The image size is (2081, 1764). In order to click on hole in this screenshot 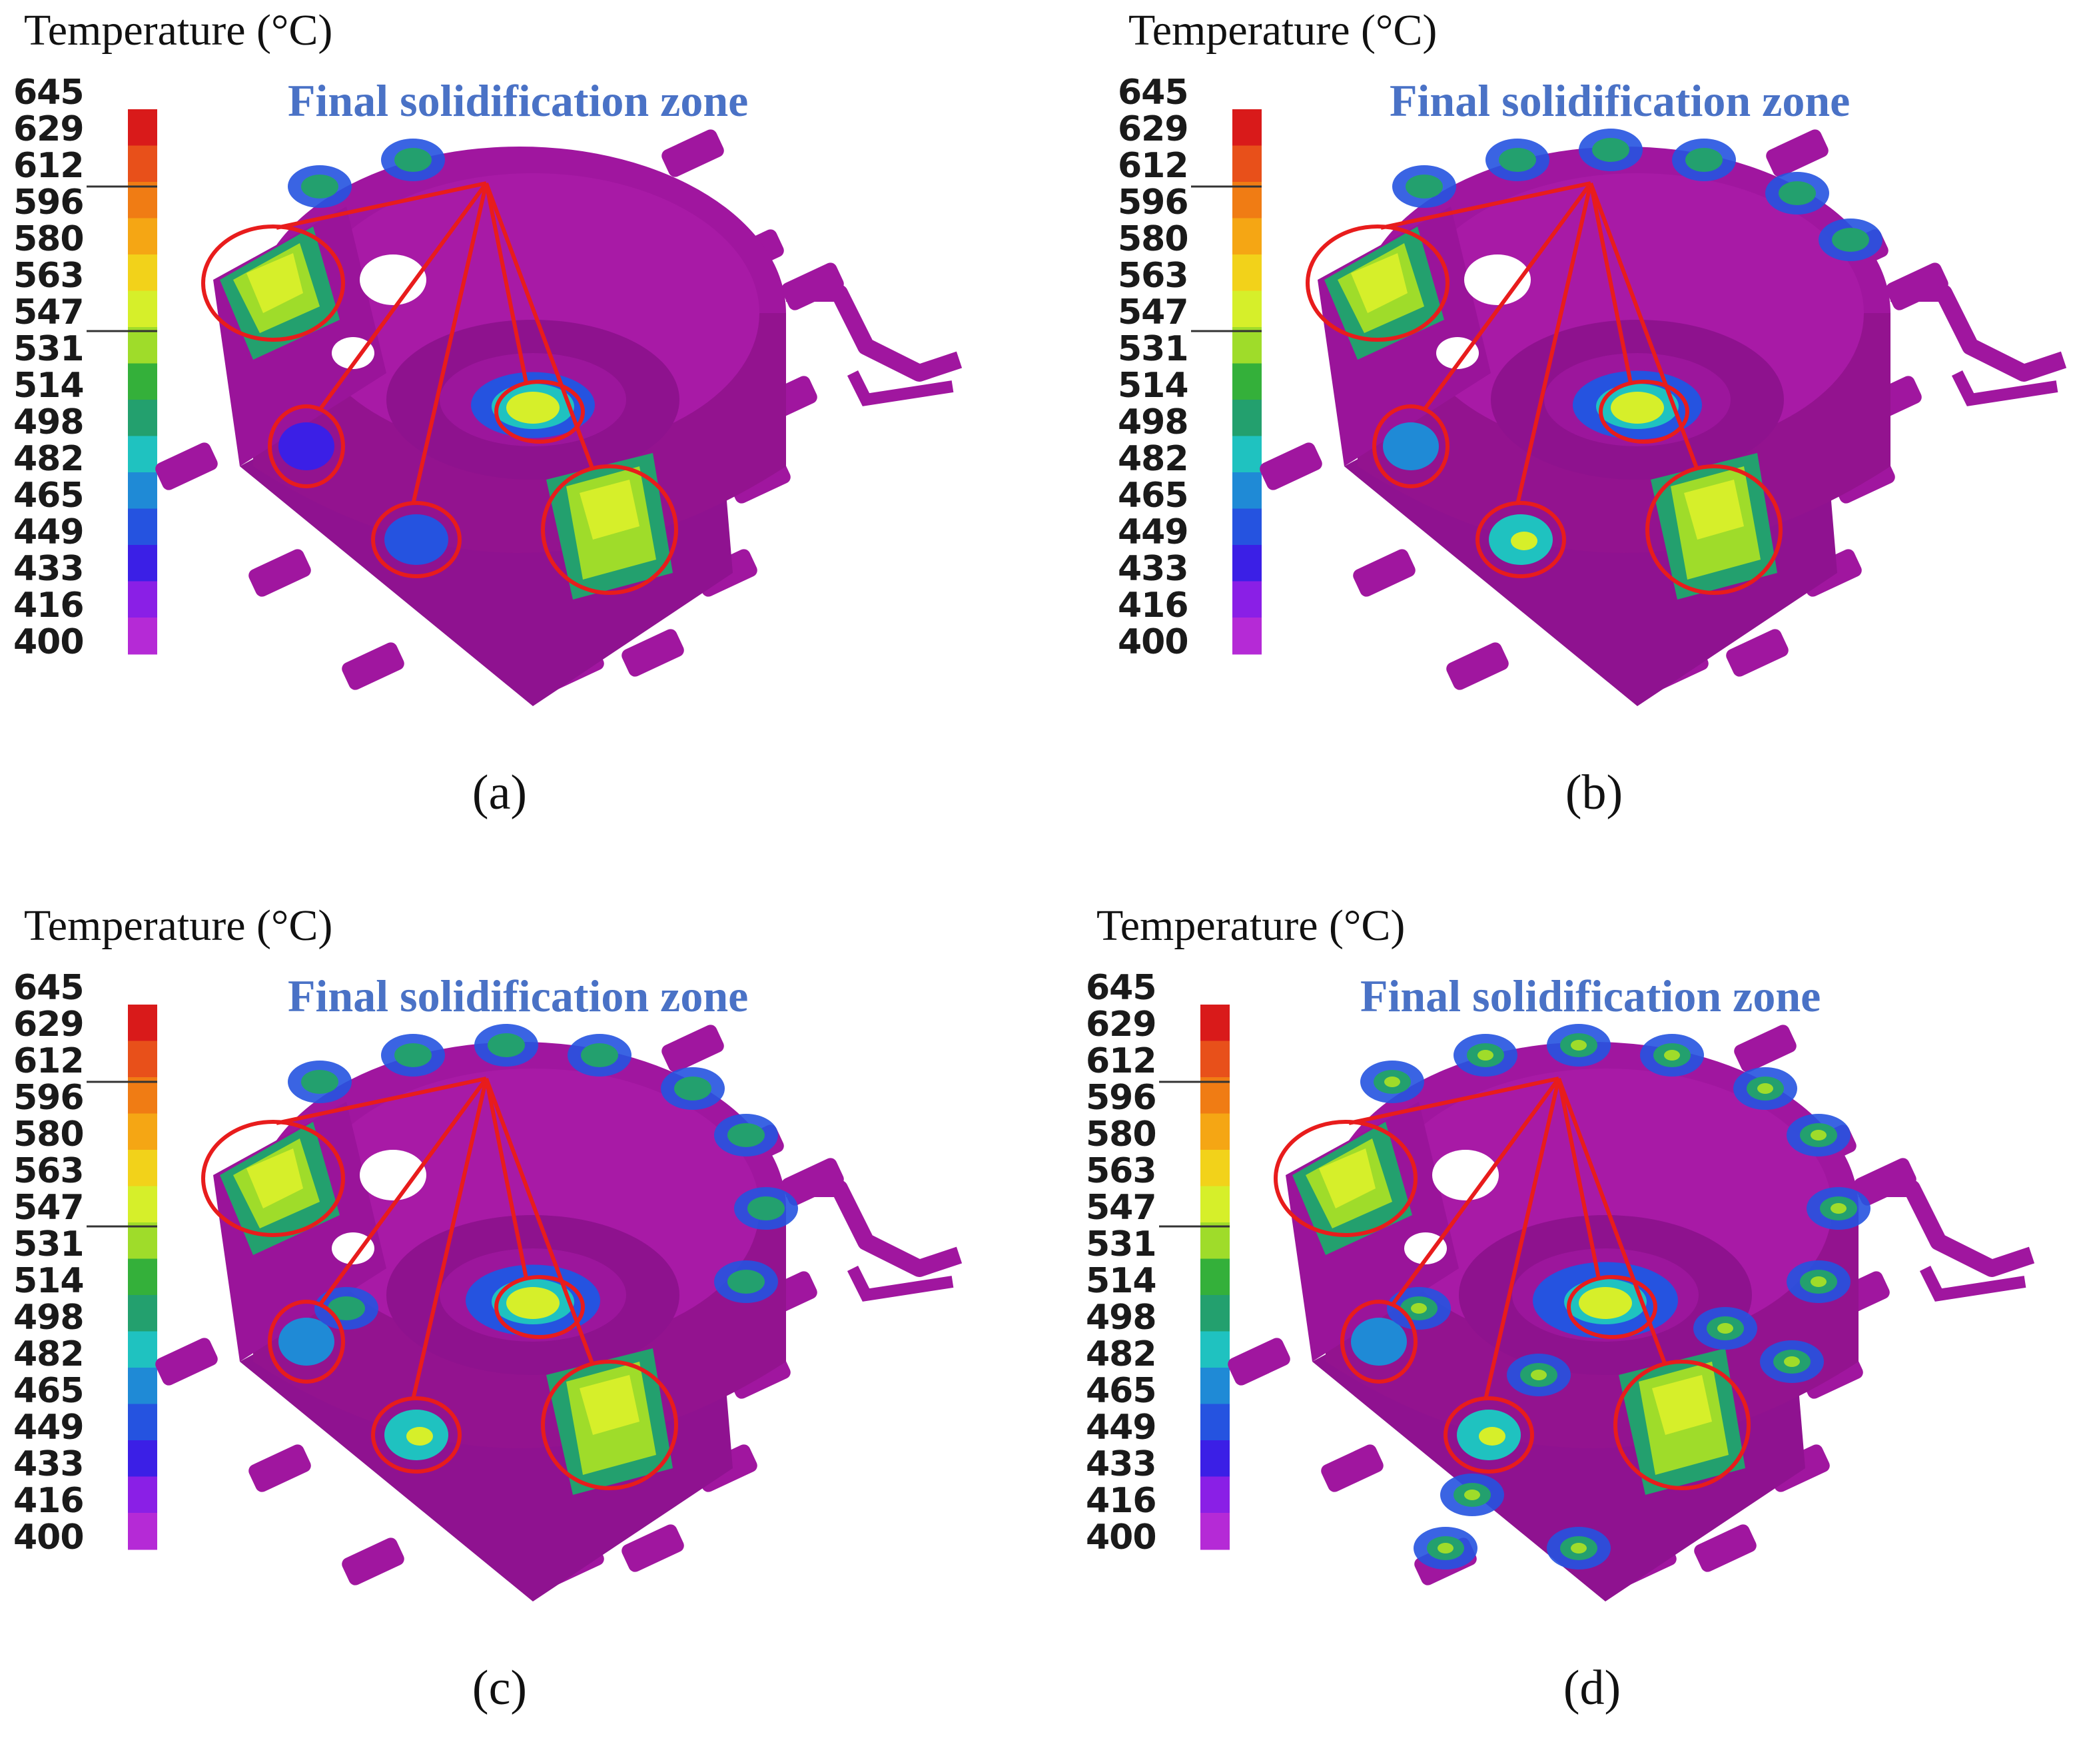, I will do `click(353, 1248)`.